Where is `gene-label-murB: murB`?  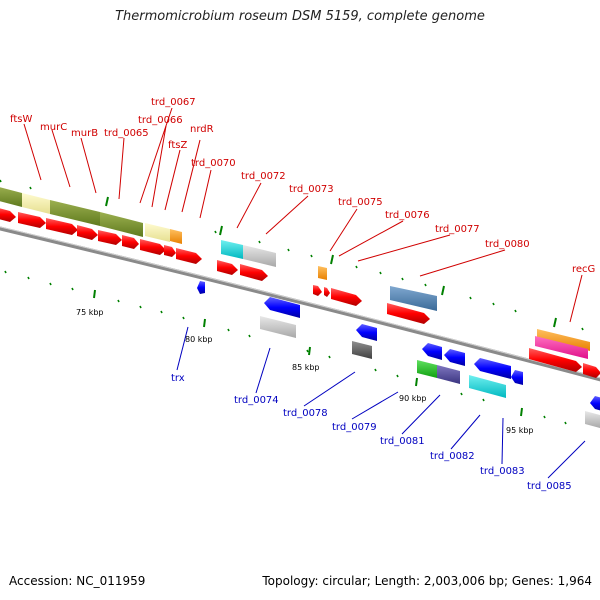
gene-label-murB: murB is located at coordinates (84, 133).